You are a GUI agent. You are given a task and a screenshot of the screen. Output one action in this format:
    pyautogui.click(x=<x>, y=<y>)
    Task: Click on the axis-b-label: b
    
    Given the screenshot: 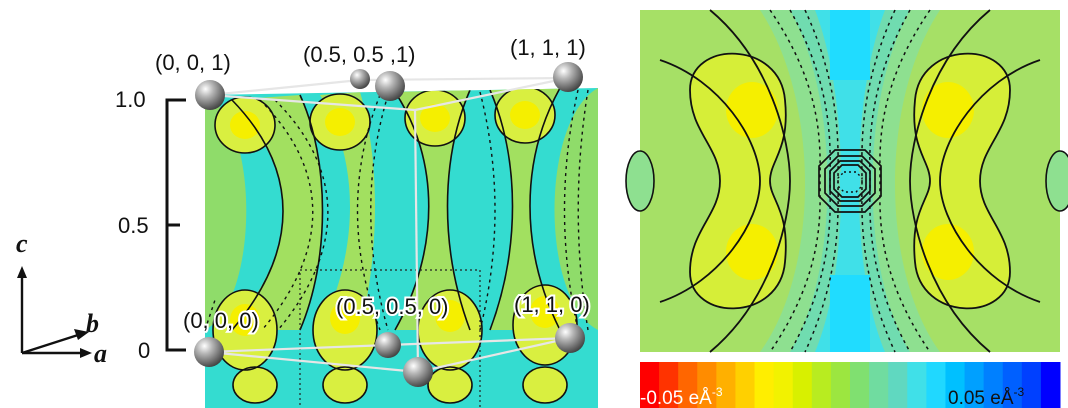 What is the action you would take?
    pyautogui.click(x=92, y=323)
    